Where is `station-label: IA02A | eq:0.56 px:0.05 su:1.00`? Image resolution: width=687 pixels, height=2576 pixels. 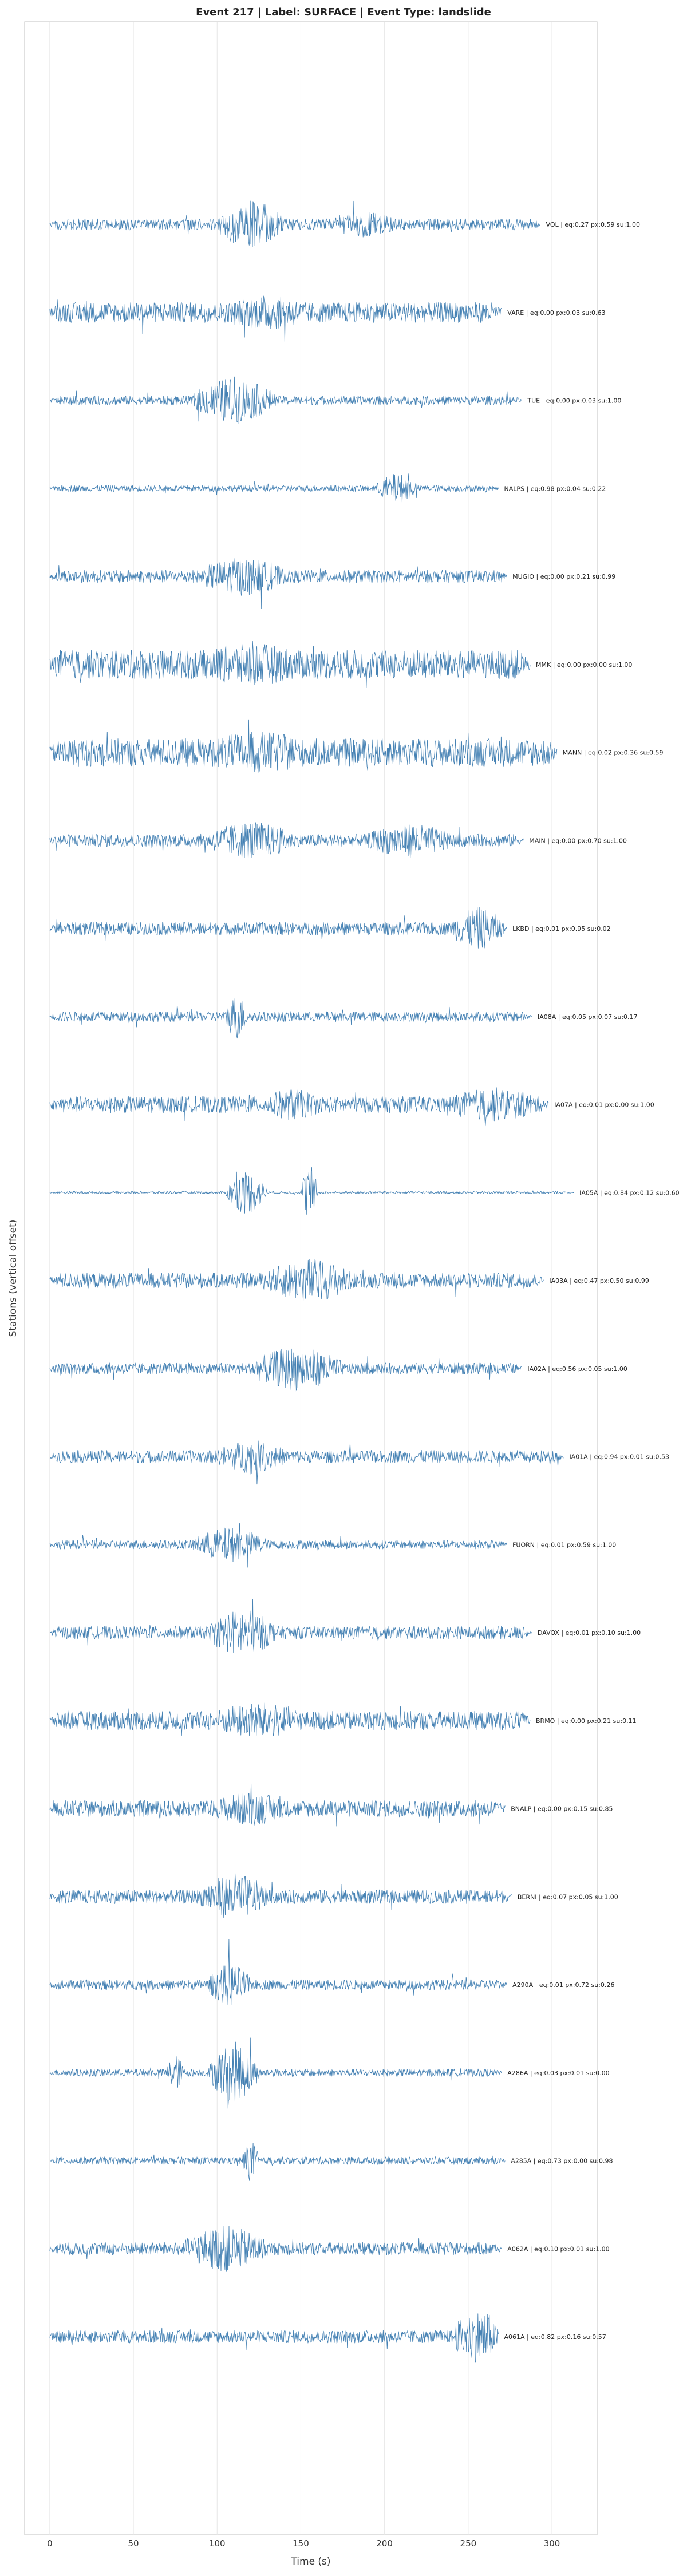 station-label: IA02A | eq:0.56 px:0.05 su:1.00 is located at coordinates (577, 1369).